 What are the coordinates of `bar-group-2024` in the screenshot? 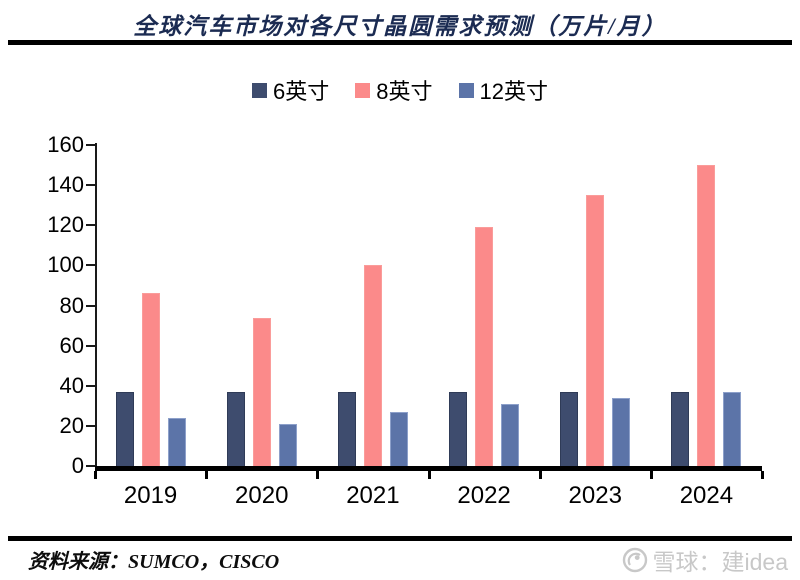 It's located at (706, 305).